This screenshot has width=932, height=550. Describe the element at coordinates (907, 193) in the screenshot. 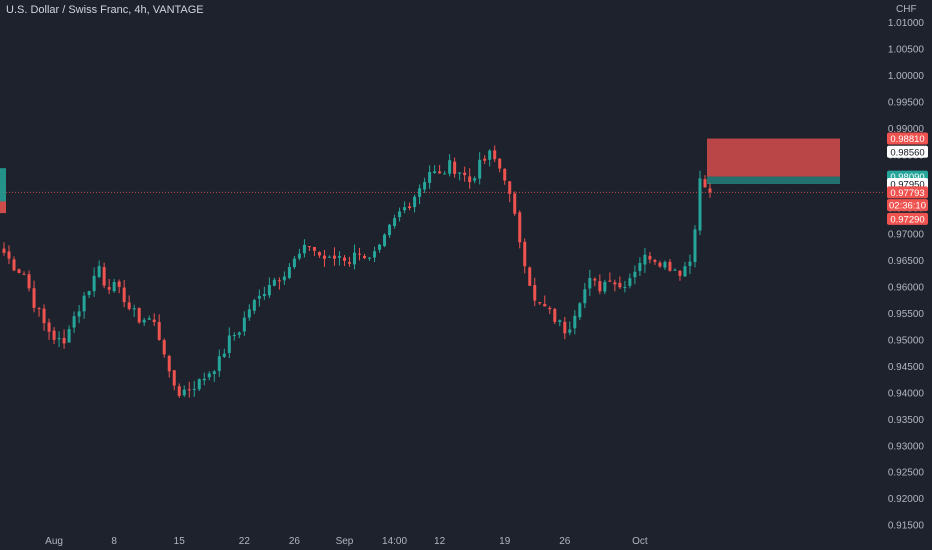

I see `price-badge-label: 0.97793` at that location.